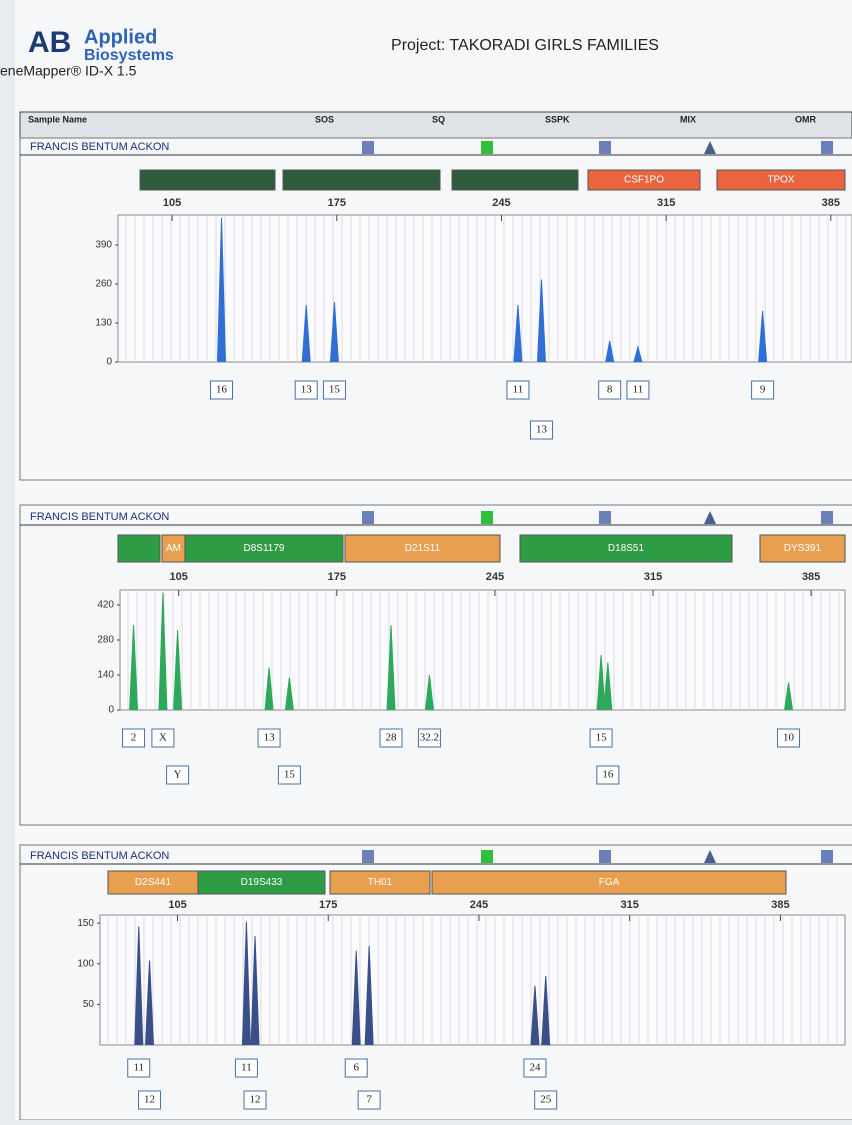 The height and width of the screenshot is (1125, 852). I want to click on marker-label: DYS391, so click(803, 548).